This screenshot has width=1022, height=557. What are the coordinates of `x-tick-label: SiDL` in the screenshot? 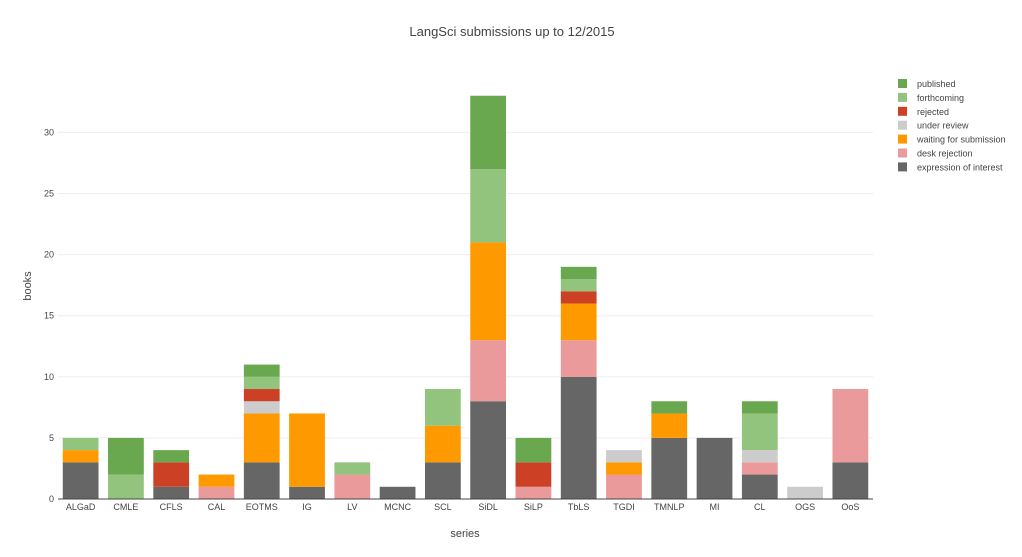 It's located at (488, 507).